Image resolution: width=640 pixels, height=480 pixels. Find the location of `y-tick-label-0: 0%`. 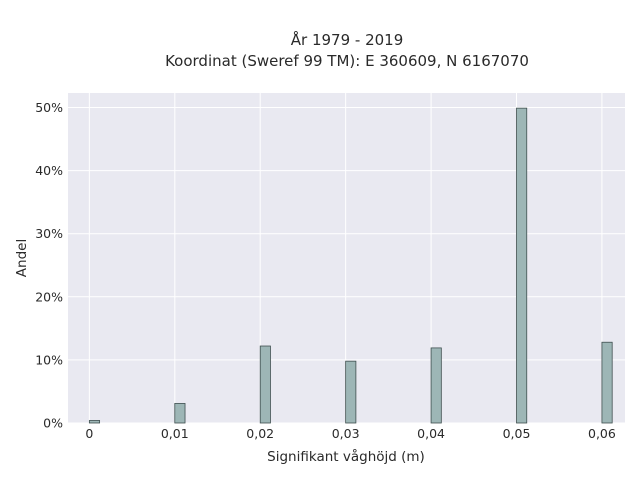

y-tick-label-0: 0% is located at coordinates (53, 423).